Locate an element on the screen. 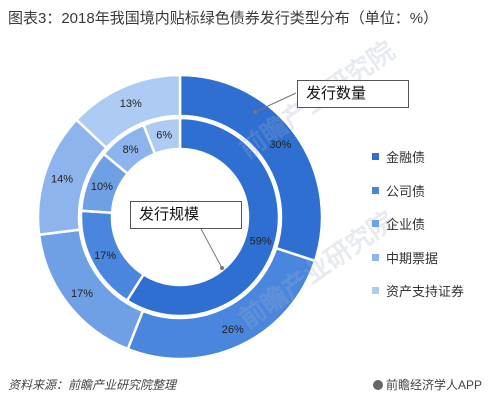 The image size is (488, 406). outer-label-financial-bond: 30% is located at coordinates (280, 145).